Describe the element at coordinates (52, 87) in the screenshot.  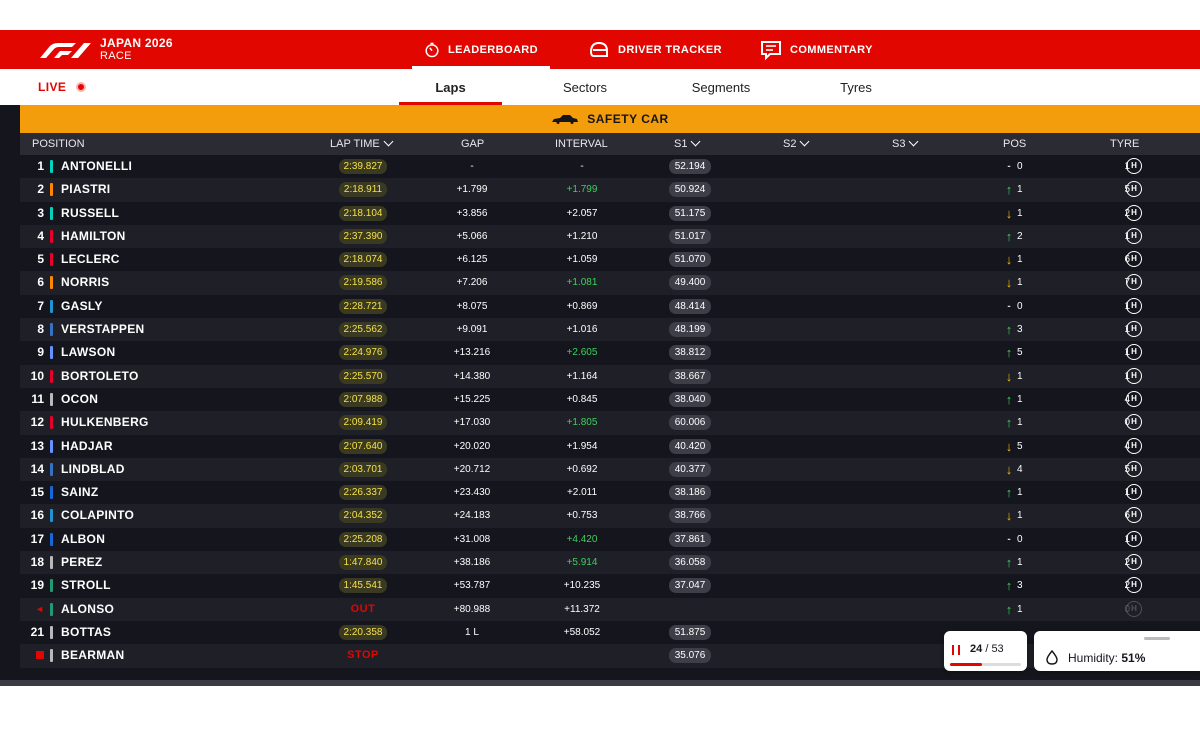
I see `live-label: LIVE` at that location.